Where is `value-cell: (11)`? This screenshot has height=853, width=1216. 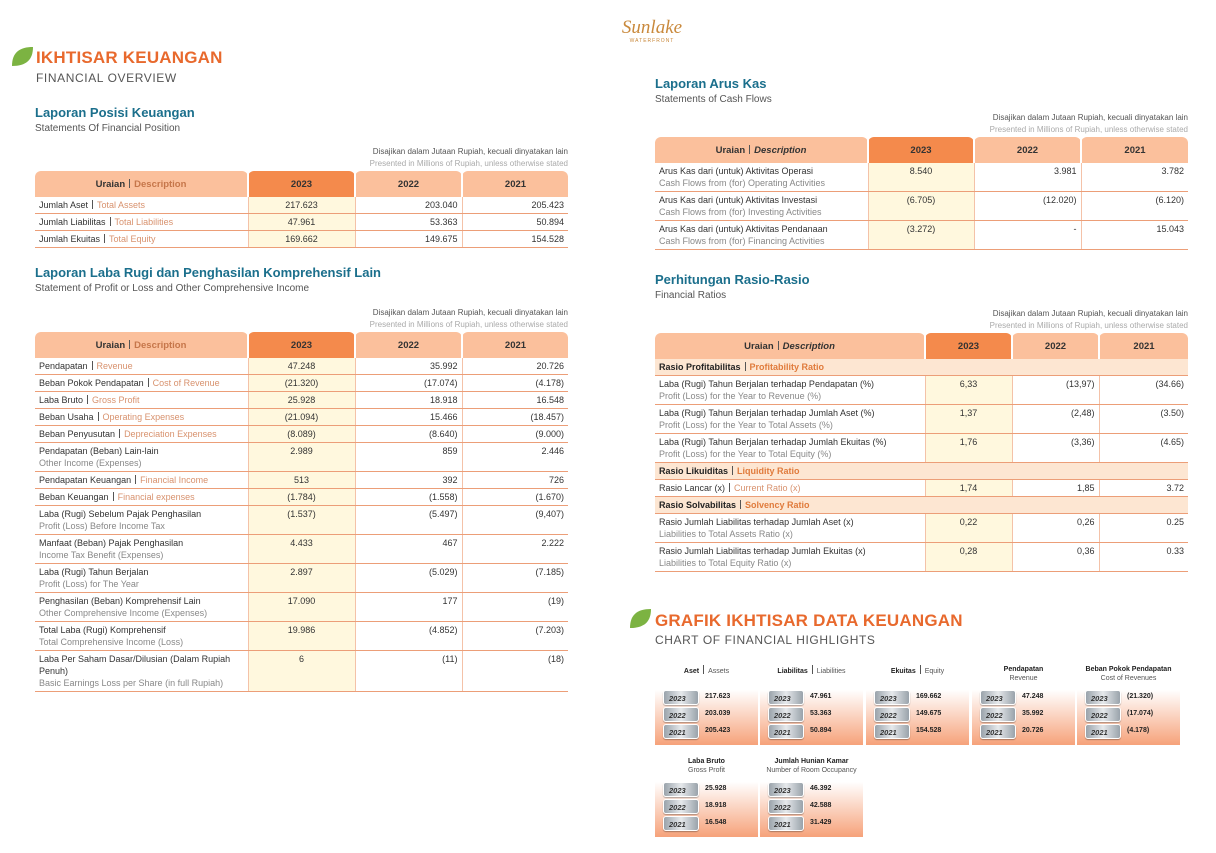 value-cell: (11) is located at coordinates (408, 671).